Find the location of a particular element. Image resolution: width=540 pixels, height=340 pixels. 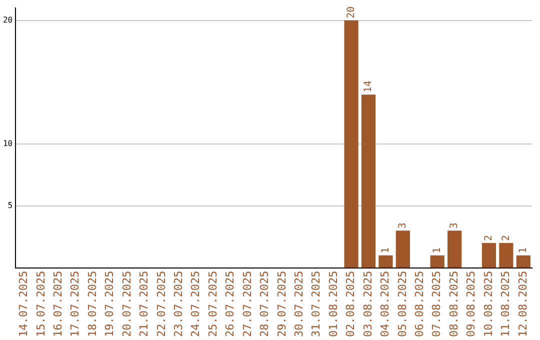

x-tick-label: 17.07.2025 is located at coordinates (75, 304).